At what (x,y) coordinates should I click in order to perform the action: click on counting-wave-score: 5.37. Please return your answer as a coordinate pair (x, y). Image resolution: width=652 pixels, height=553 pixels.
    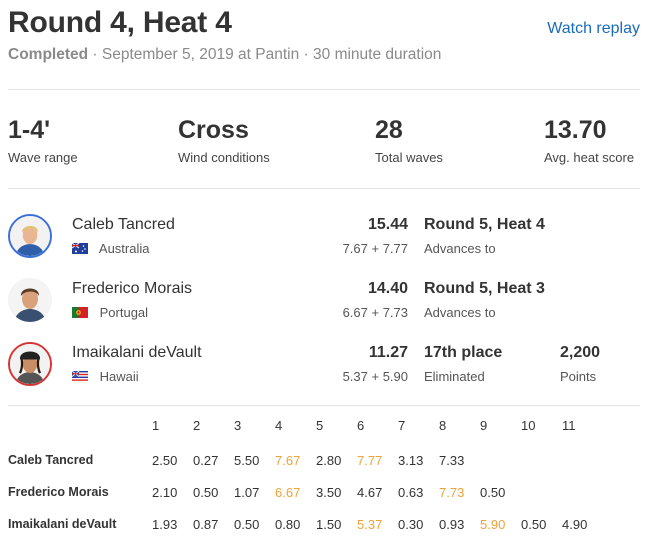
    Looking at the image, I should click on (370, 524).